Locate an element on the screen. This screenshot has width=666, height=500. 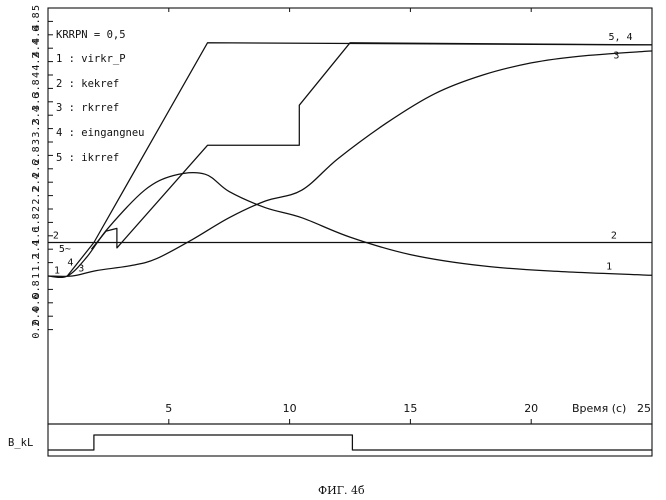
legend-header: KRRPN = 0,5 is located at coordinates (91, 35).